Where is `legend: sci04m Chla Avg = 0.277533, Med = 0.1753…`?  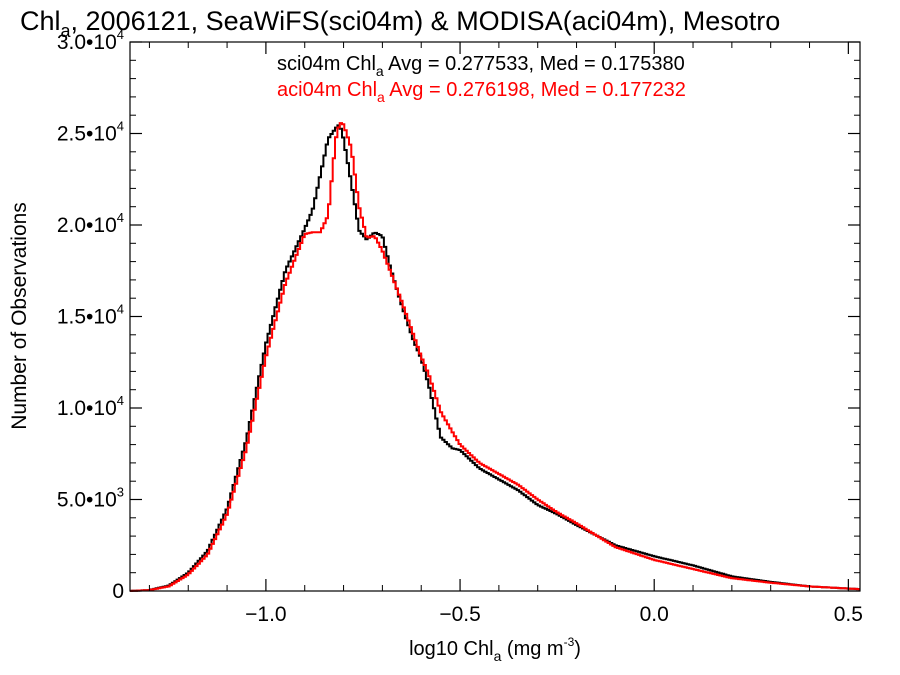 legend: sci04m Chla Avg = 0.277533, Med = 0.1753… is located at coordinates (481, 79).